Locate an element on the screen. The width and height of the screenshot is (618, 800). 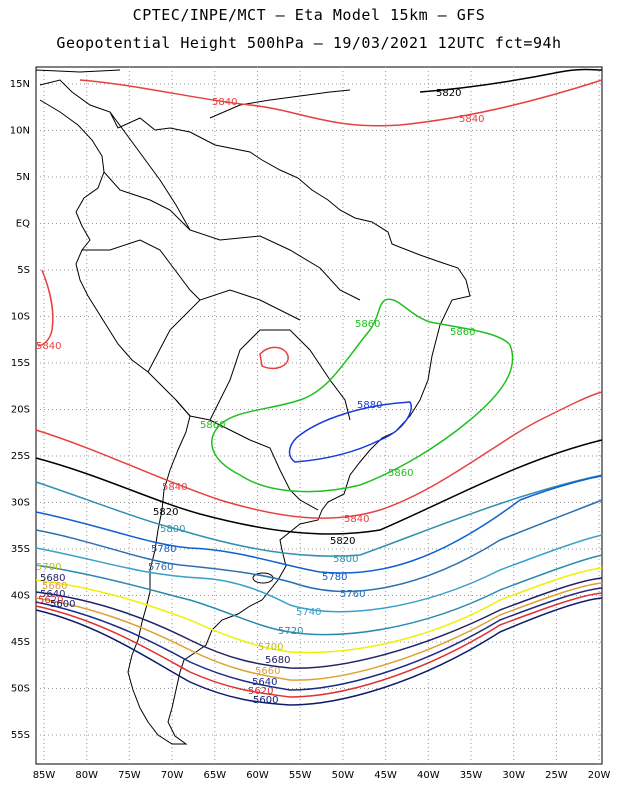
lat-tick-label: 10S is located at coordinates (20, 317).